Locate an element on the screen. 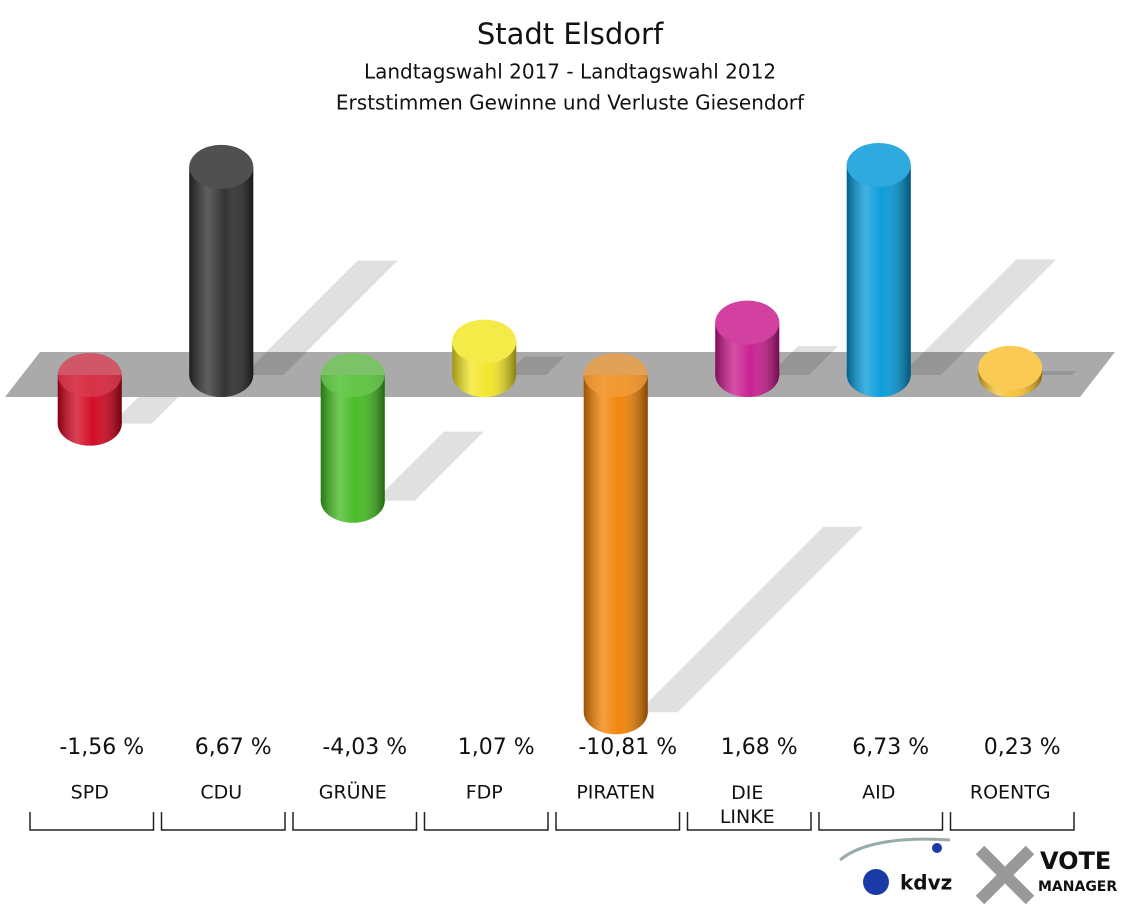 The height and width of the screenshot is (909, 1131). value-label: 1,68 % is located at coordinates (759, 747).